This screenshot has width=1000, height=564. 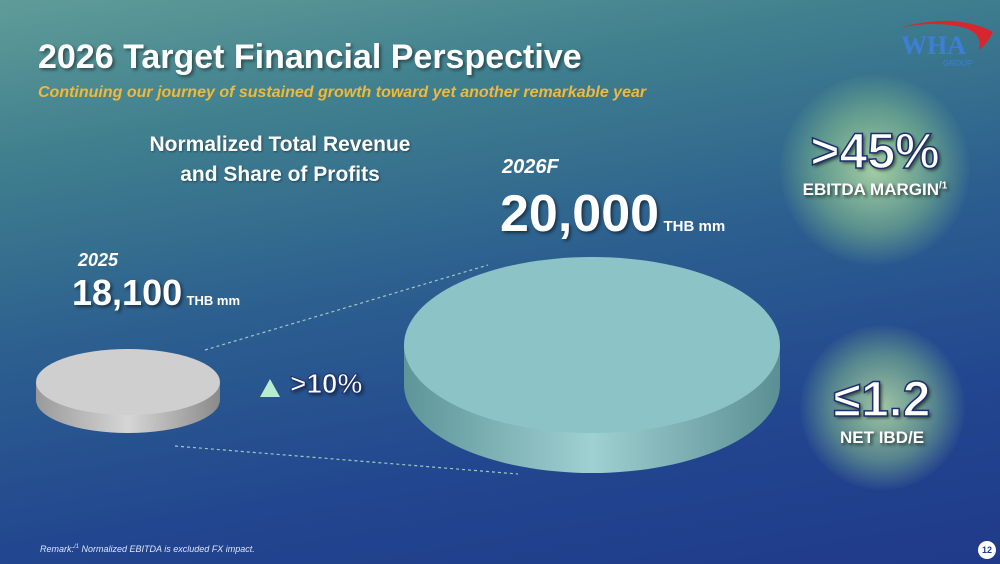 I want to click on kpi-glow-ibde, so click(x=882, y=407).